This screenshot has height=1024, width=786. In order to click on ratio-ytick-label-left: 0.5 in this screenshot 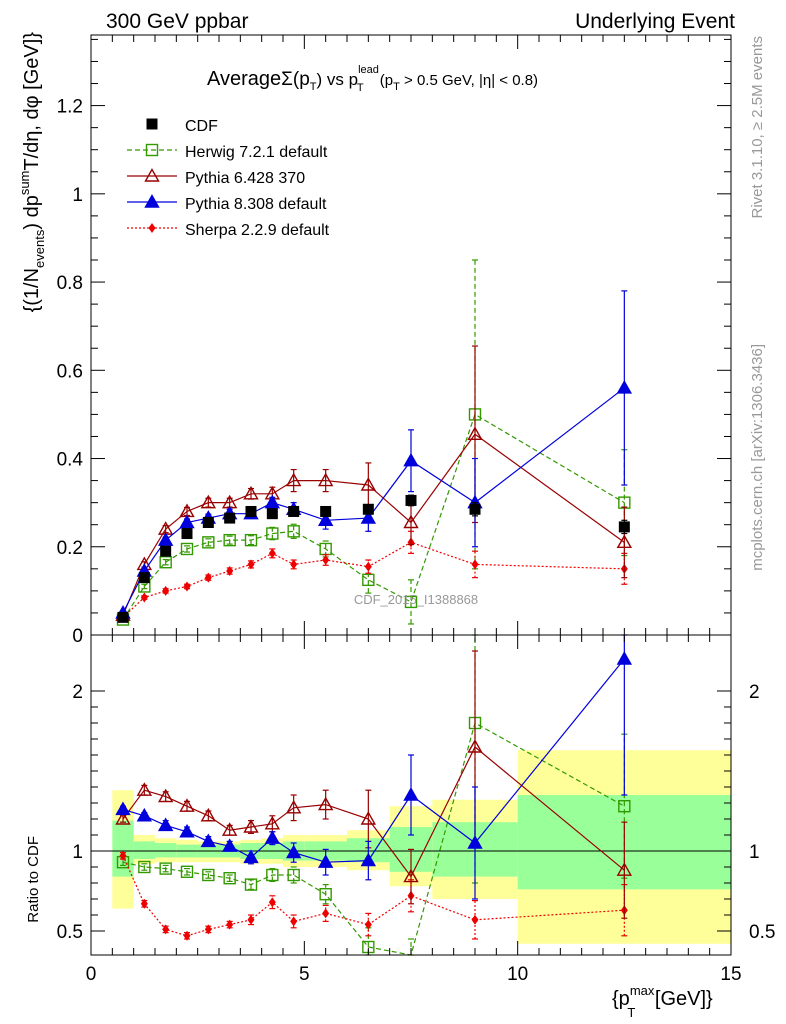, I will do `click(70, 932)`.